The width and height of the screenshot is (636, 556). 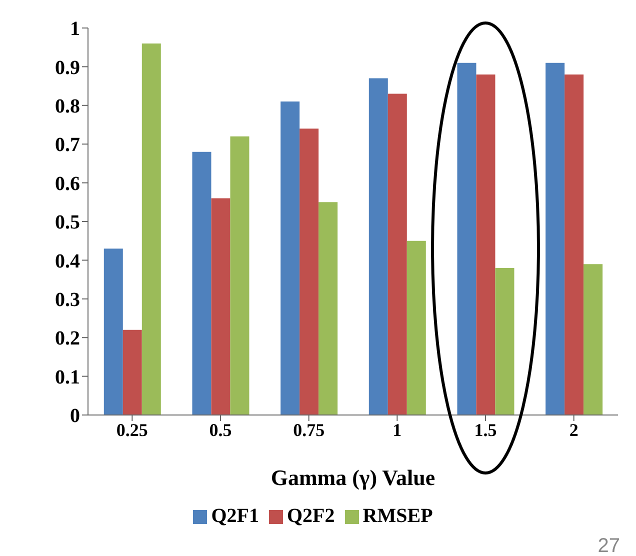 What do you see at coordinates (397, 430) in the screenshot?
I see `x-tick-label: 1` at bounding box center [397, 430].